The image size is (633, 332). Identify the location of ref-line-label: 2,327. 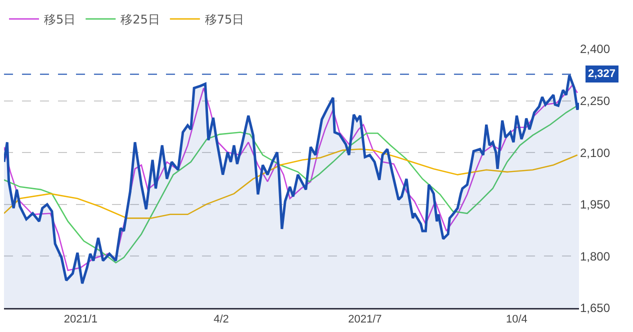
(602, 74).